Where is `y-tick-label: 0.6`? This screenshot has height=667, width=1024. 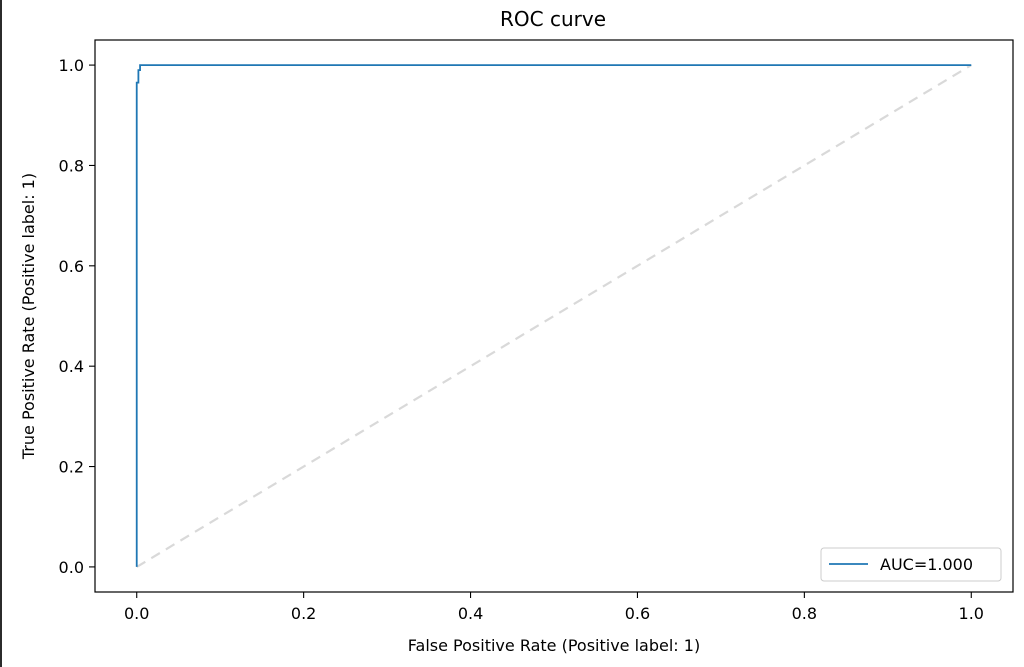 y-tick-label: 0.6 is located at coordinates (71, 266).